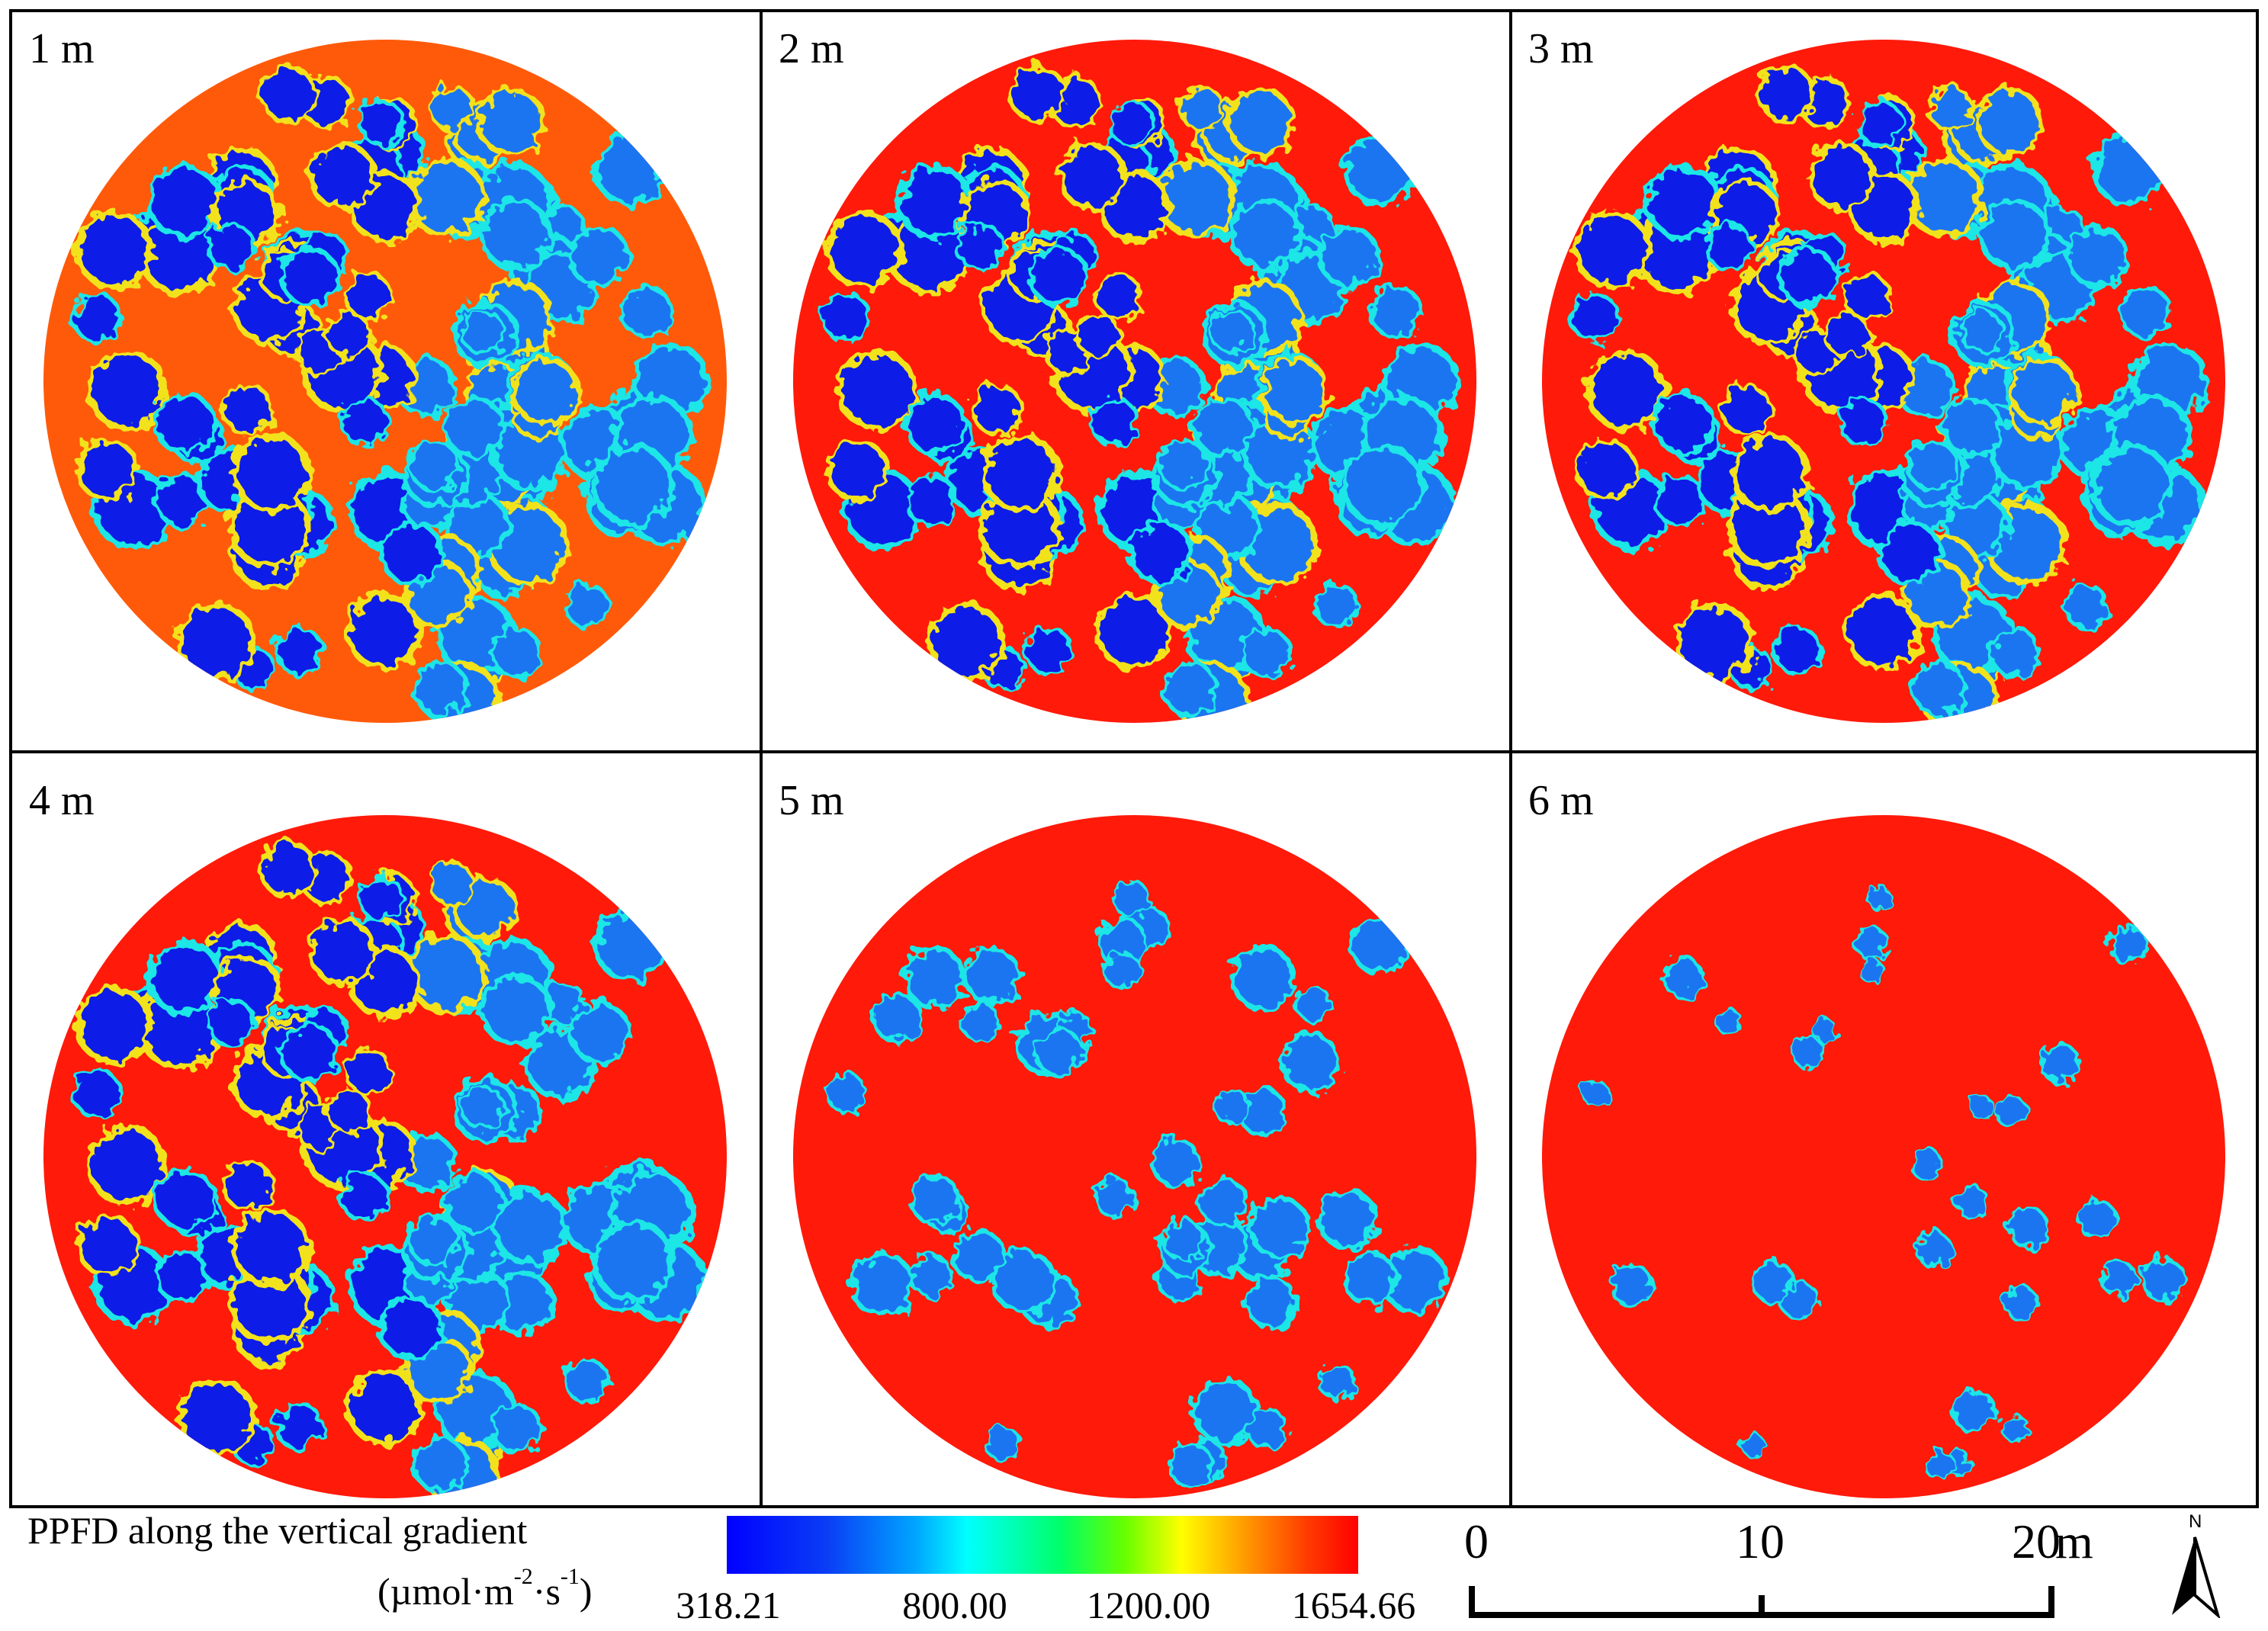  I want to click on unit-exponent-m: -2, so click(523, 1576).